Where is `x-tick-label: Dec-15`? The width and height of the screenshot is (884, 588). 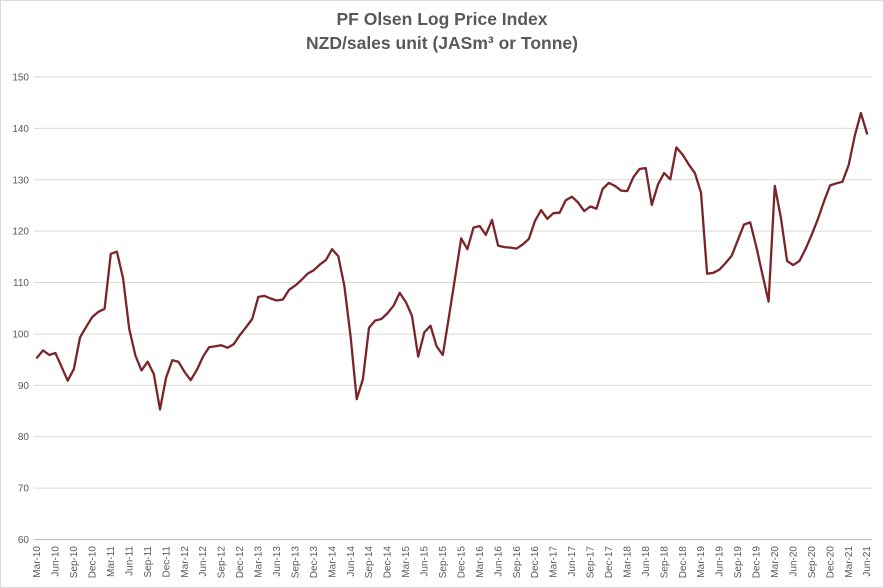 x-tick-label: Dec-15 is located at coordinates (461, 562).